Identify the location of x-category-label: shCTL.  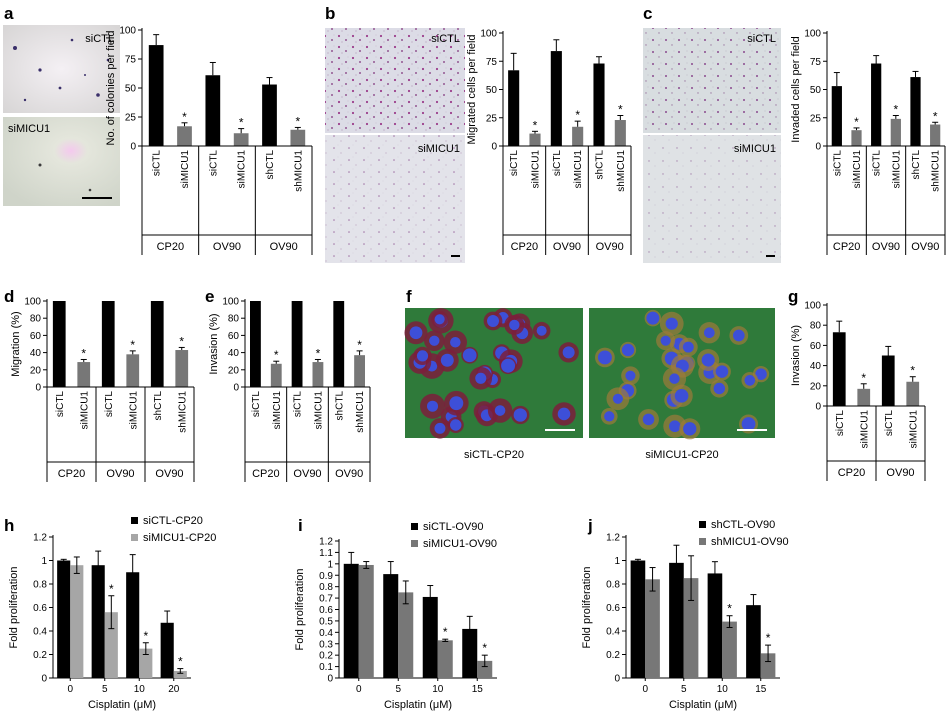
(600, 165).